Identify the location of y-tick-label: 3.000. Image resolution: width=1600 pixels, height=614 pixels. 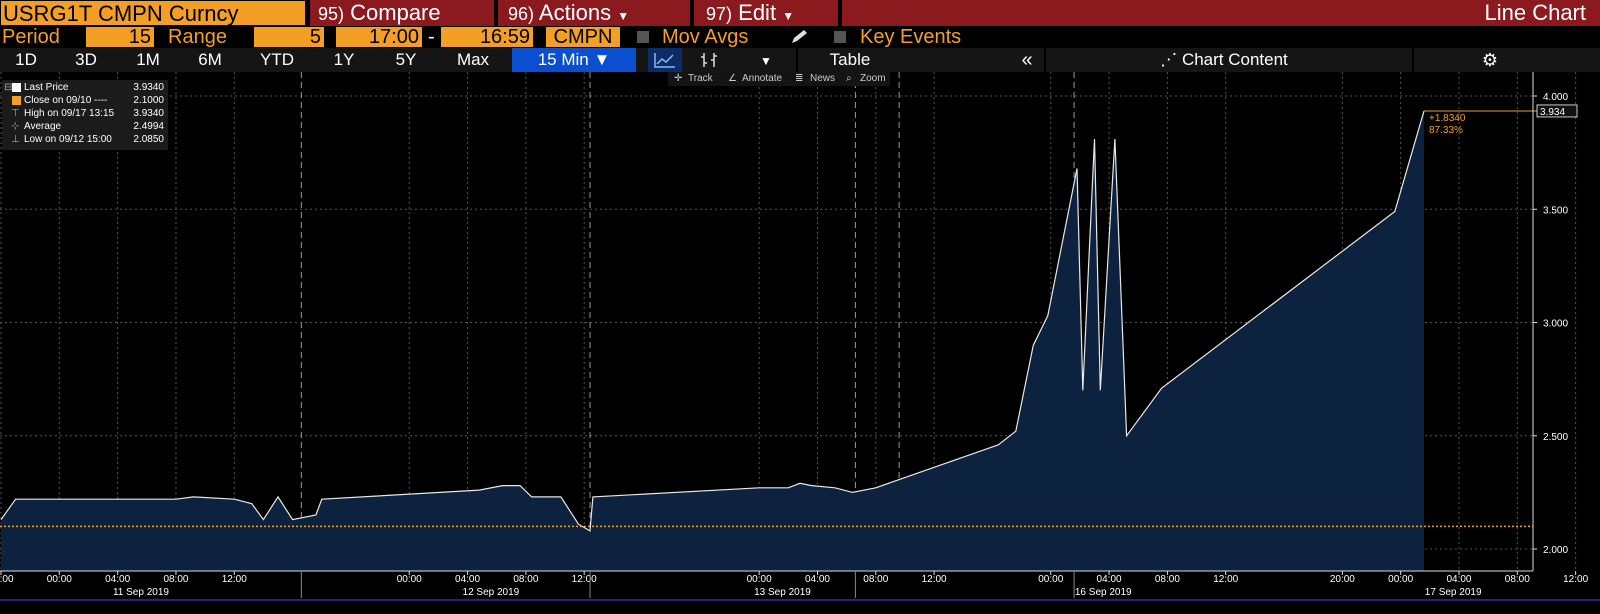
(1555, 324).